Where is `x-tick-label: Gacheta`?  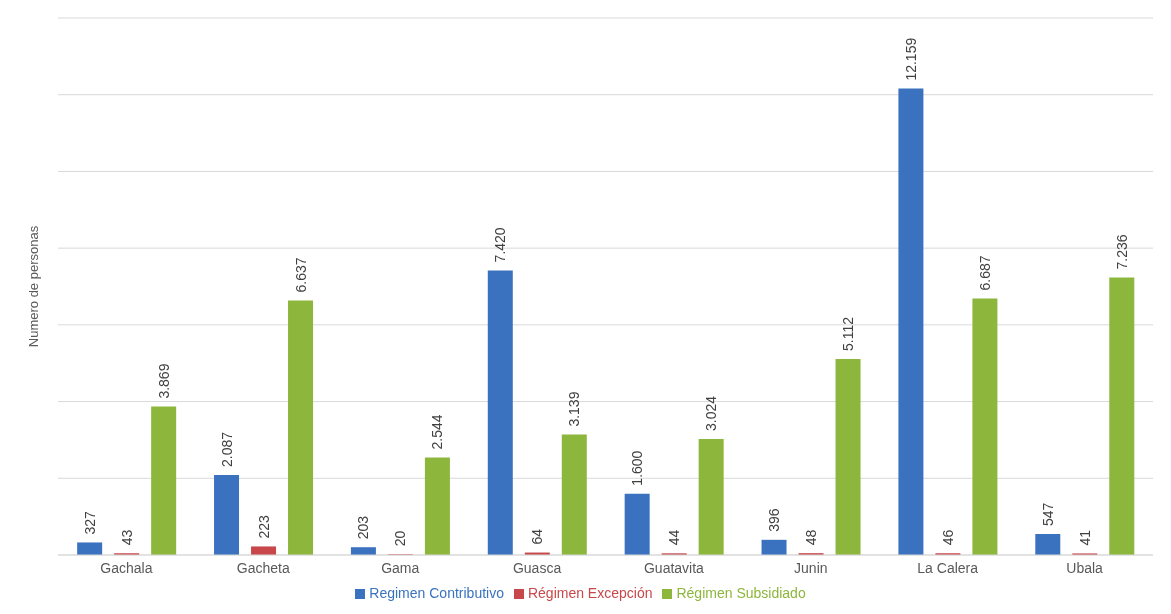
x-tick-label: Gacheta is located at coordinates (263, 567).